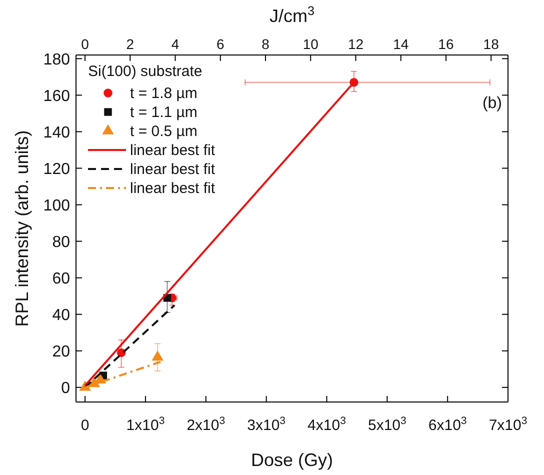  What do you see at coordinates (220, 44) in the screenshot?
I see `x2-tick-label: 6` at bounding box center [220, 44].